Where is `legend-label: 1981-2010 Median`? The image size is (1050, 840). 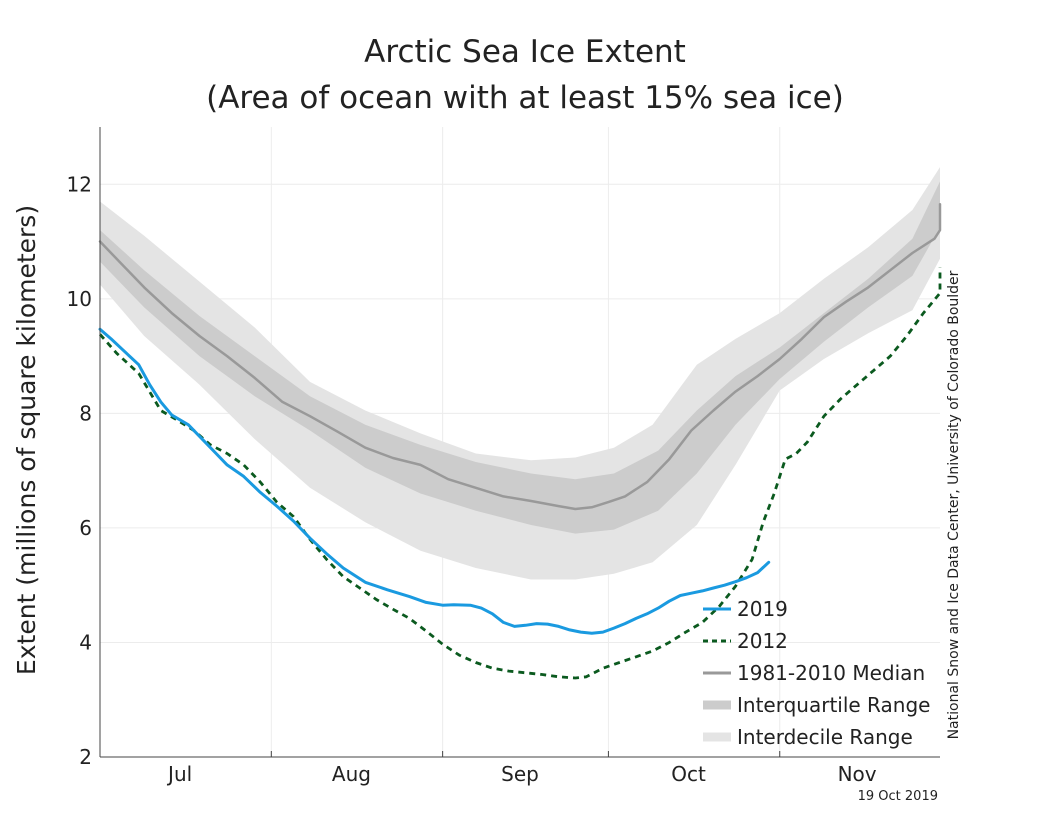
legend-label: 1981-2010 Median is located at coordinates (831, 673).